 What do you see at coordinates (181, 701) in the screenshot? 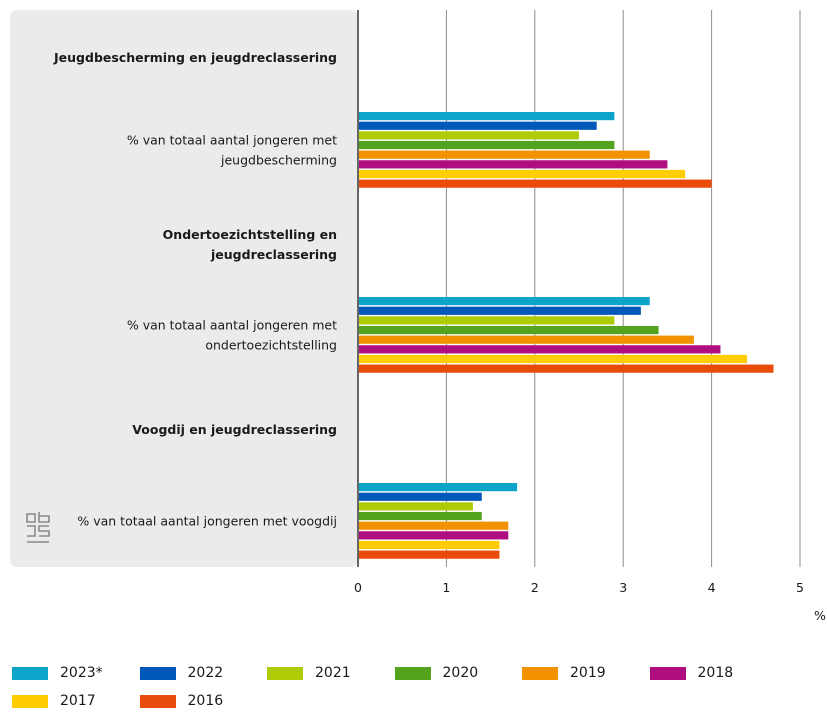
I see `legend-item: 2016` at bounding box center [181, 701].